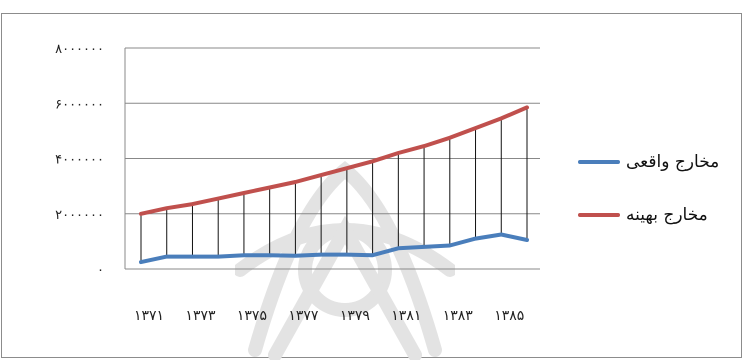  Describe the element at coordinates (79, 104) in the screenshot. I see `y-tick-label-3: ۶۰۰۰۰۰۰` at that location.